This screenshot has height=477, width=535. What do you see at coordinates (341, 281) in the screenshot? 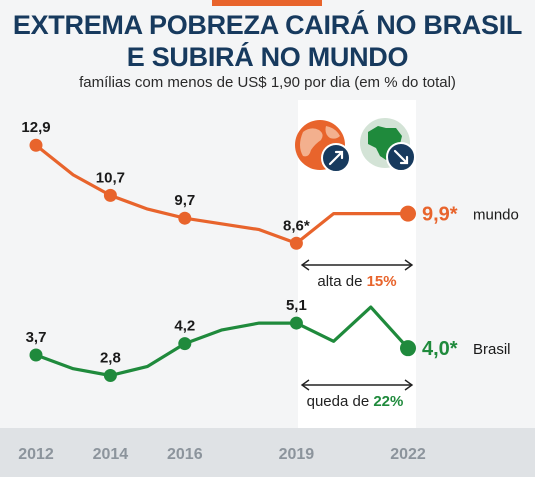
I see `mundo-change-prefix: alta de` at bounding box center [341, 281].